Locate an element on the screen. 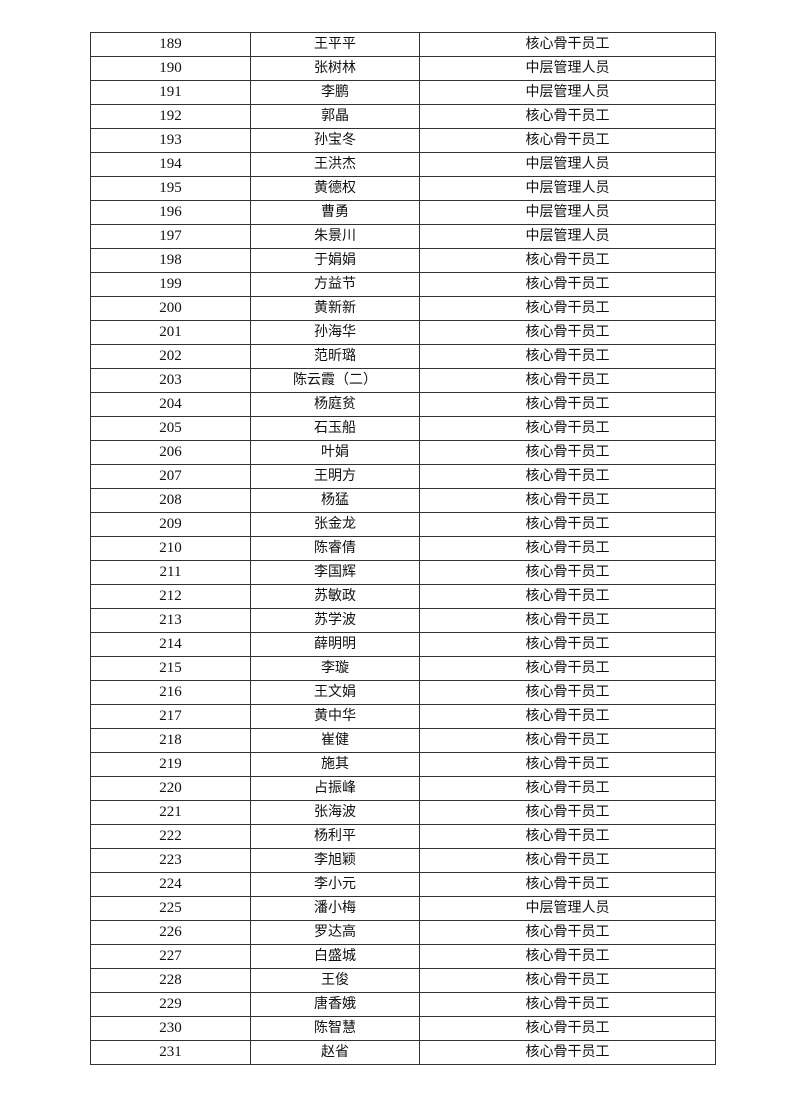  table-row: 218 崔健 核心骨干员工 is located at coordinates (403, 740).